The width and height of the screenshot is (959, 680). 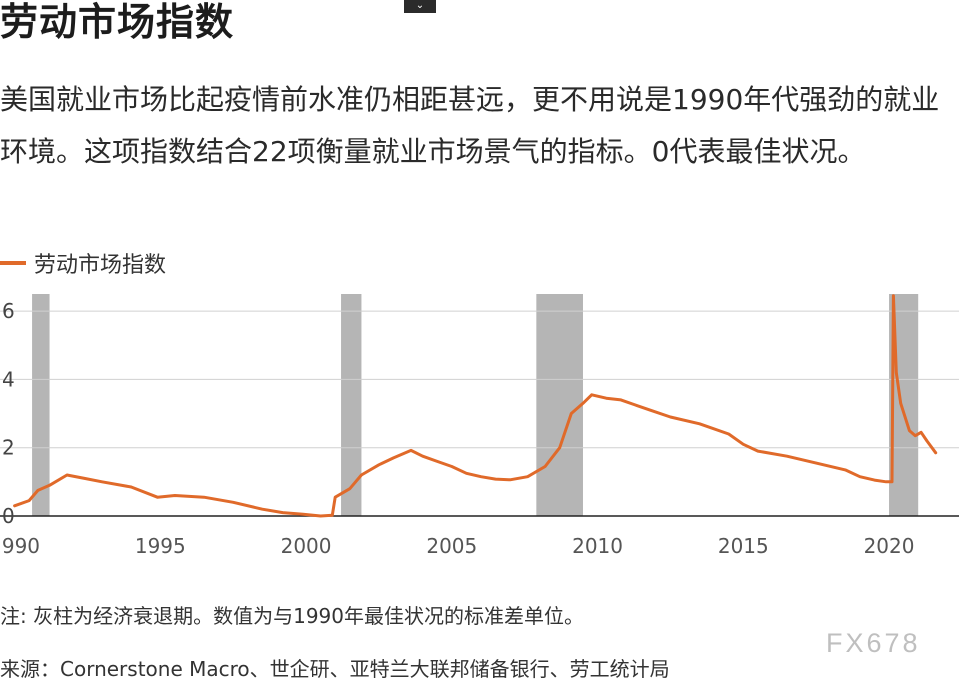 What do you see at coordinates (160, 546) in the screenshot?
I see `x-tick-label-1995: 1995` at bounding box center [160, 546].